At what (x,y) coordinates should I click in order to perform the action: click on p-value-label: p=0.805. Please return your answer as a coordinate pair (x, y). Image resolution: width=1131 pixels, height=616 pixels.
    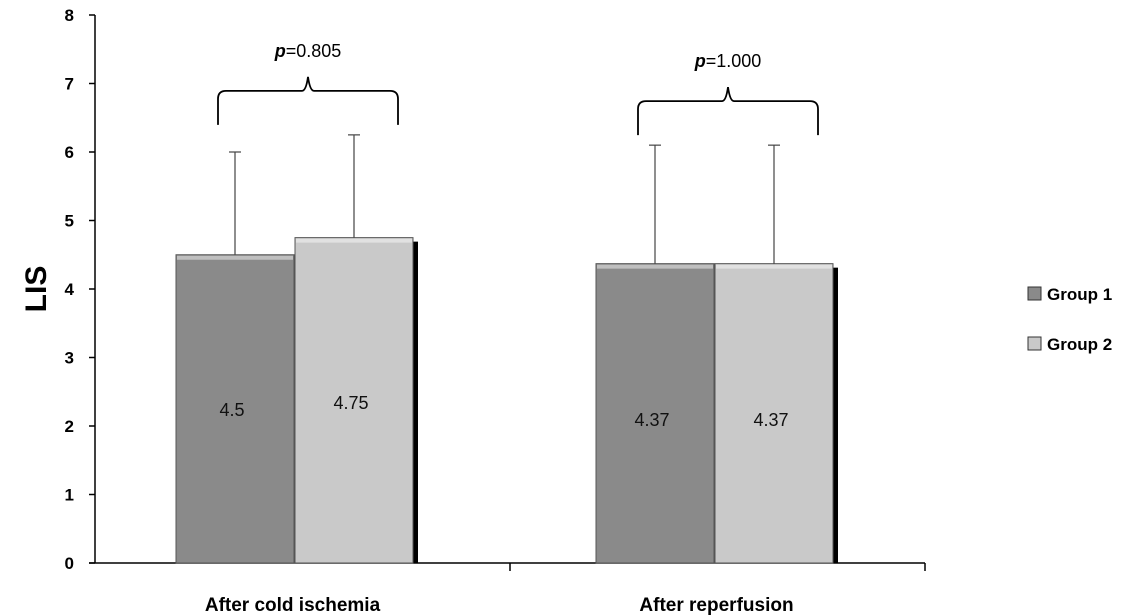
    Looking at the image, I should click on (308, 51).